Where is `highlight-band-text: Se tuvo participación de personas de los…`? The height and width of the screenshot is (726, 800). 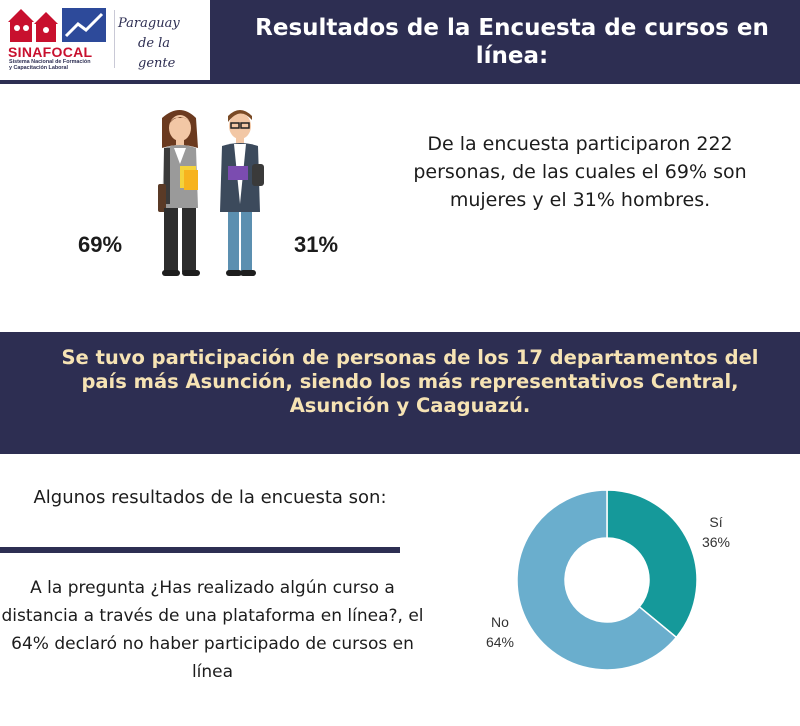
highlight-band-text: Se tuvo participación de personas de los… is located at coordinates (410, 381).